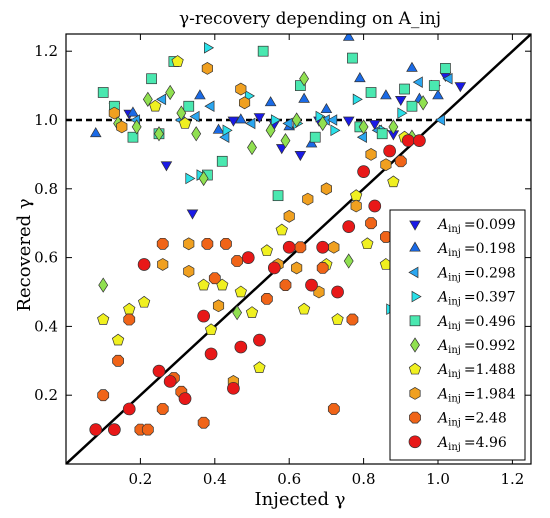 This screenshot has height=518, width=550. What do you see at coordinates (140, 479) in the screenshot?
I see `x-tick-label: 0.2` at bounding box center [140, 479].